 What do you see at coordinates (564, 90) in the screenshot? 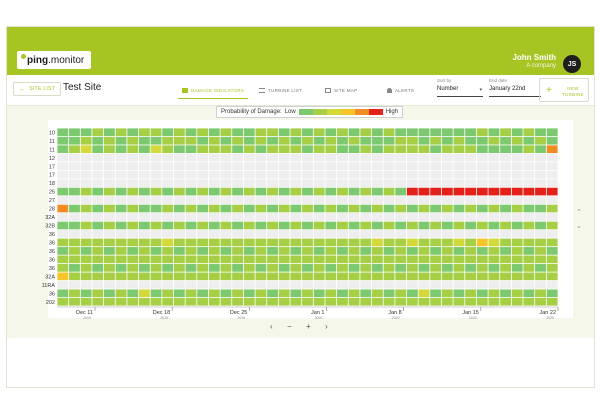
I see `new-turbine-button: + NEW TURBINE` at bounding box center [564, 90].